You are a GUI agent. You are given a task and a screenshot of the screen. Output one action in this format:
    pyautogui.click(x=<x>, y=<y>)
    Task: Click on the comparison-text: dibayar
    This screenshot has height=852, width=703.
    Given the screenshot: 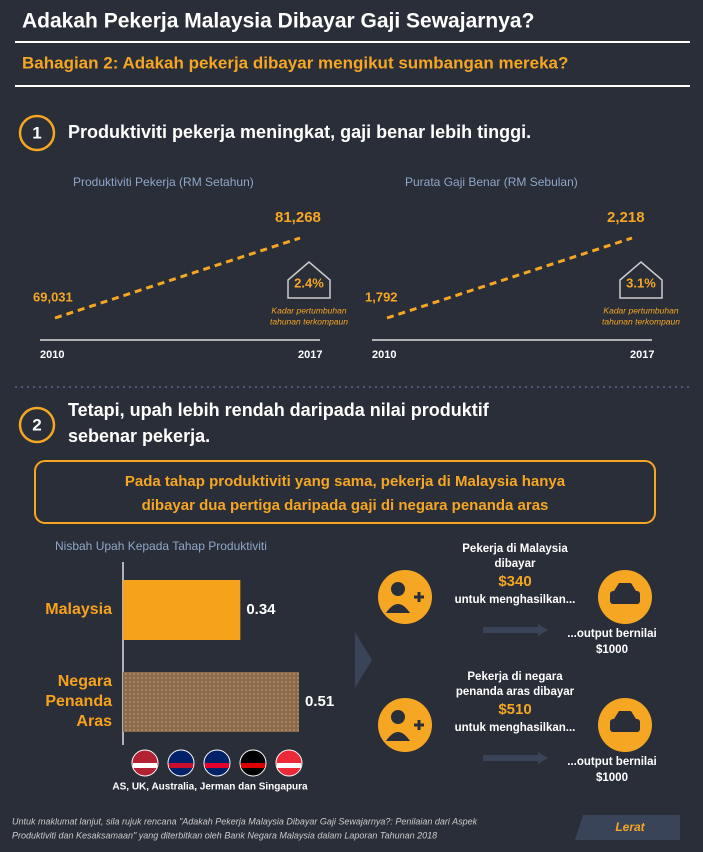 What is the action you would take?
    pyautogui.click(x=515, y=564)
    